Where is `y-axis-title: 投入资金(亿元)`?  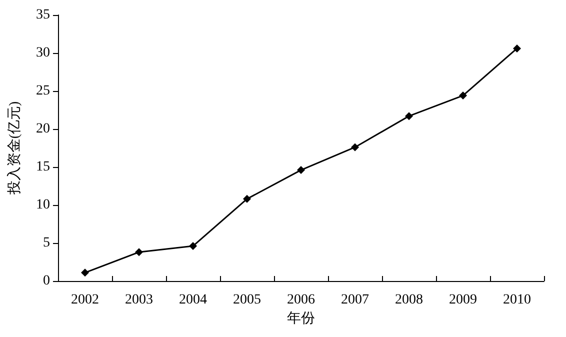 y-axis-title: 投入资金(亿元) is located at coordinates (14, 148).